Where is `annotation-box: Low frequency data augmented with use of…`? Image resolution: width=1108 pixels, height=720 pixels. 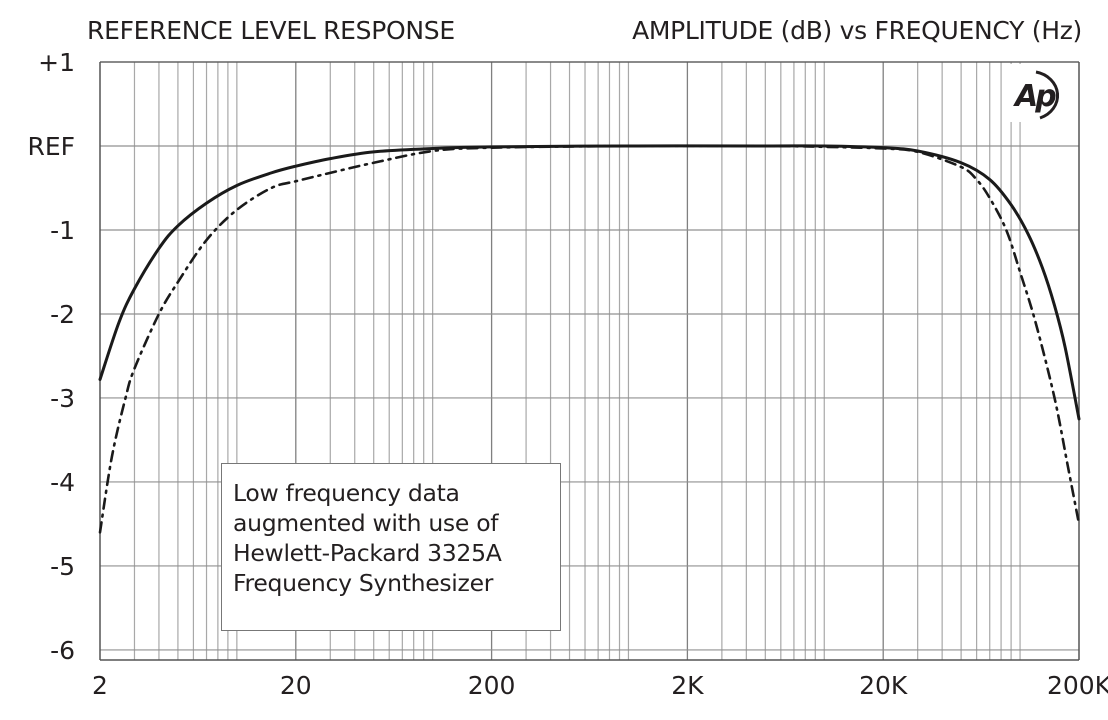 annotation-box: Low frequency data augmented with use of… is located at coordinates (391, 547).